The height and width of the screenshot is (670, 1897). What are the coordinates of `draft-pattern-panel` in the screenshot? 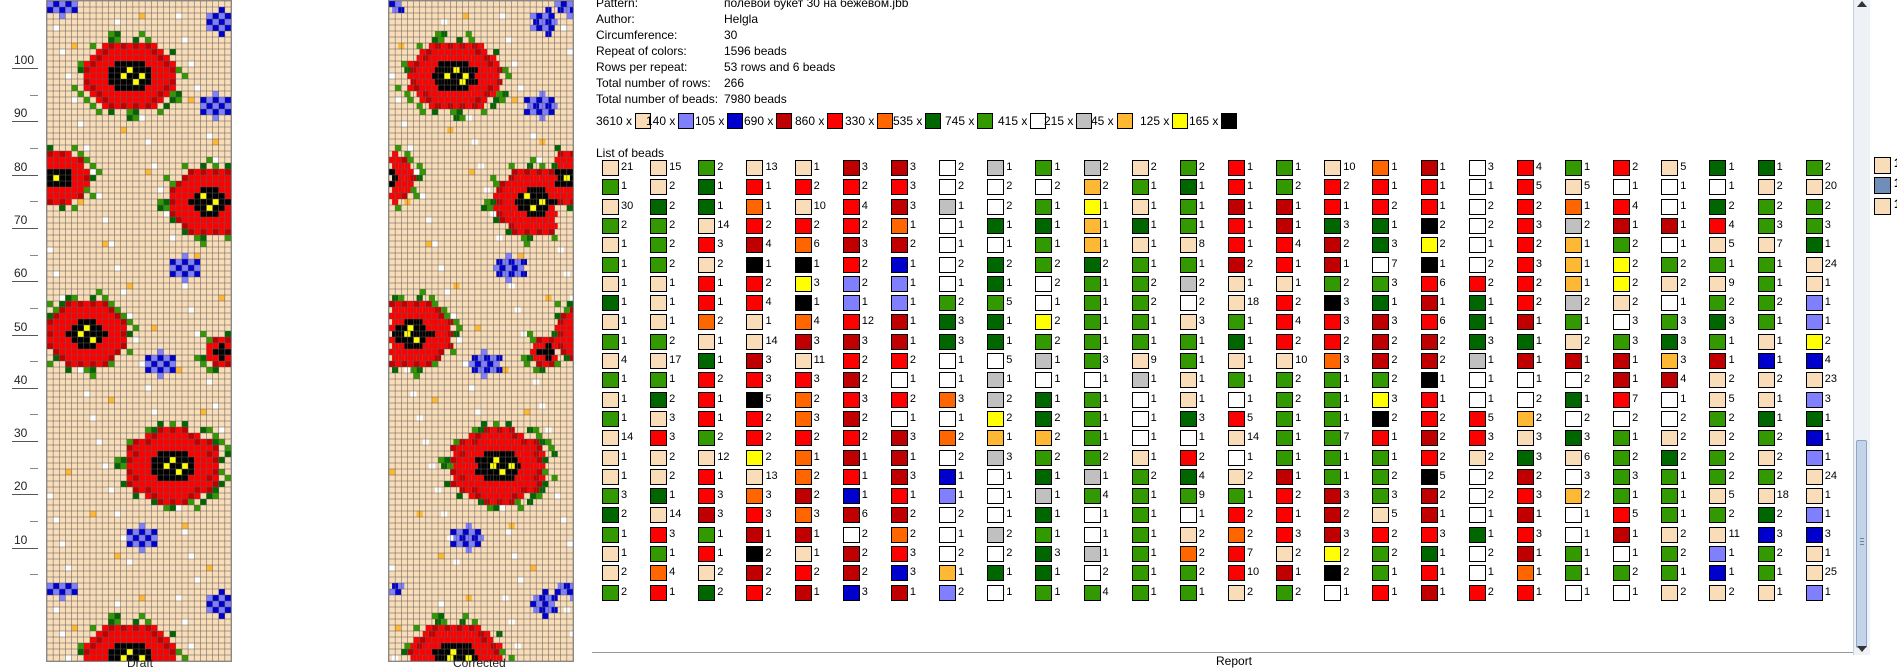 It's located at (139, 331).